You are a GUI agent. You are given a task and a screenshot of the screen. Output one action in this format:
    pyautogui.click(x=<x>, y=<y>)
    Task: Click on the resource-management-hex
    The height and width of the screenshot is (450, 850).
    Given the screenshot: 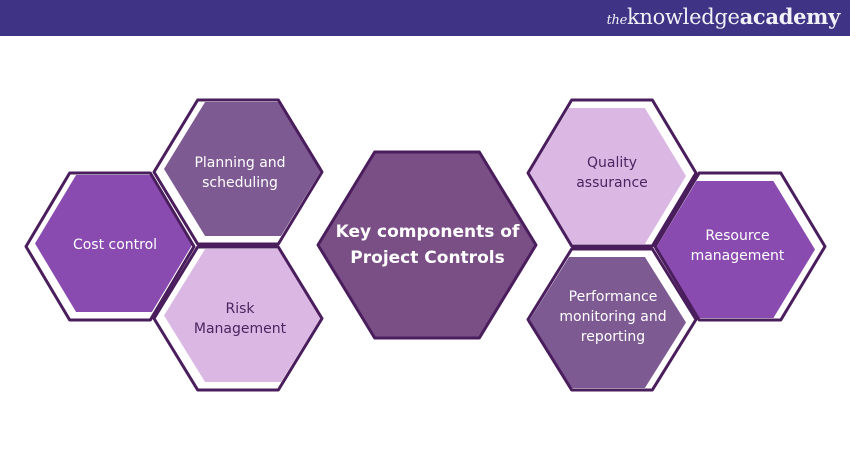 What is the action you would take?
    pyautogui.click(x=740, y=246)
    